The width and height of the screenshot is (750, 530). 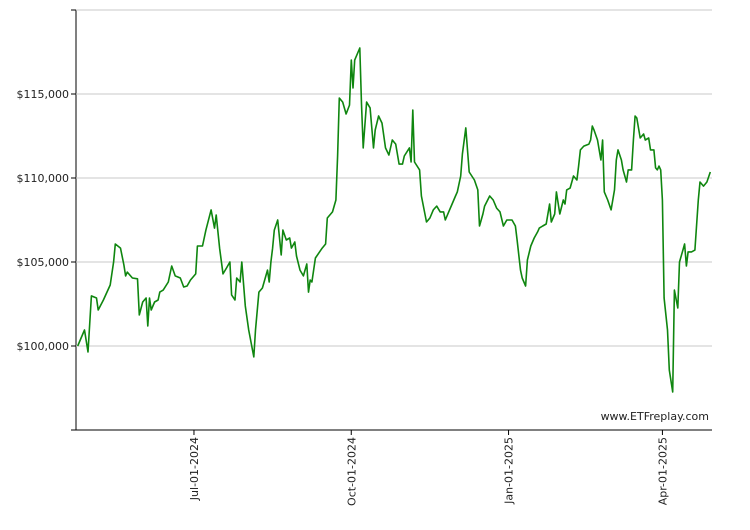 What do you see at coordinates (662, 471) in the screenshot?
I see `x-tick-label: Apr-01-2025` at bounding box center [662, 471].